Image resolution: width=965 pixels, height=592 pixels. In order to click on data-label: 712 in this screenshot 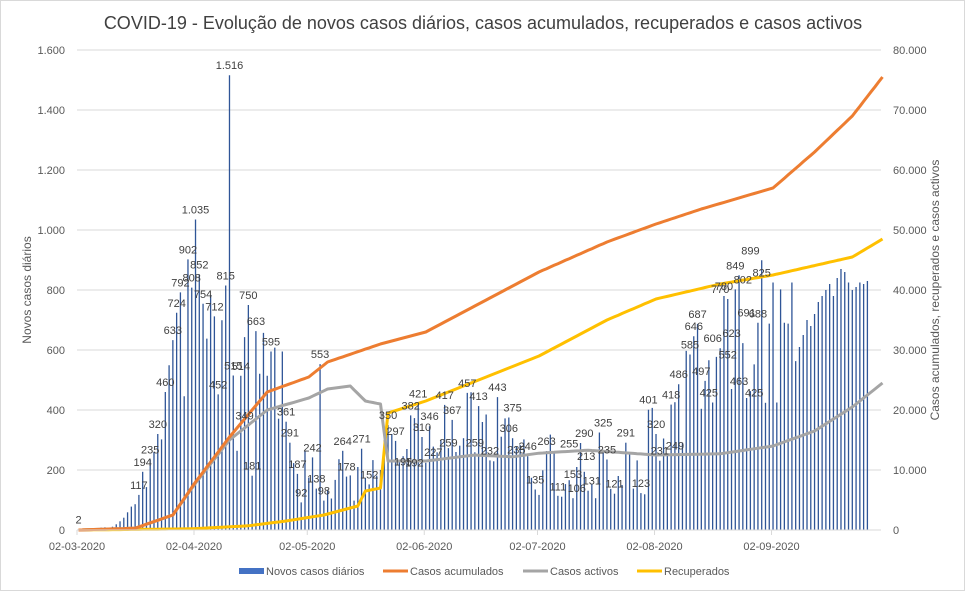, I will do `click(214, 307)`.